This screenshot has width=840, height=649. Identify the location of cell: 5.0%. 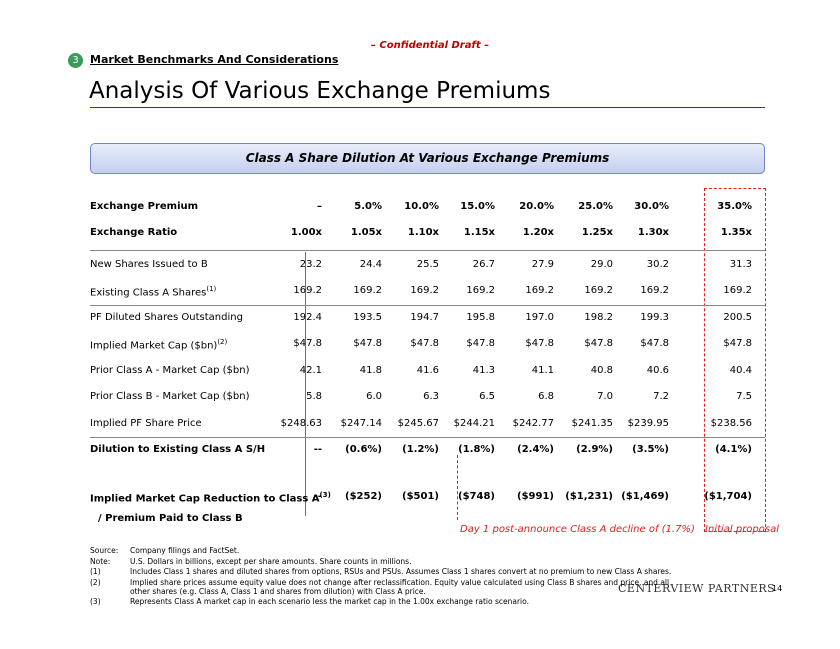
(368, 206).